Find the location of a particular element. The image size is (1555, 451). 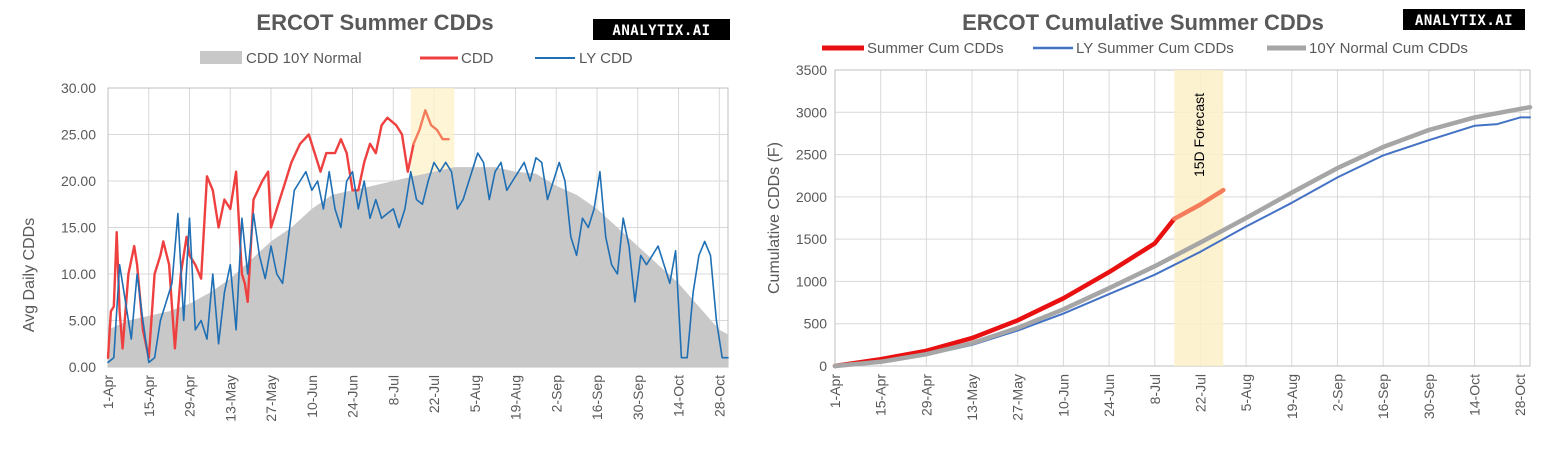

y-tick-label: 15.00 is located at coordinates (78, 228).